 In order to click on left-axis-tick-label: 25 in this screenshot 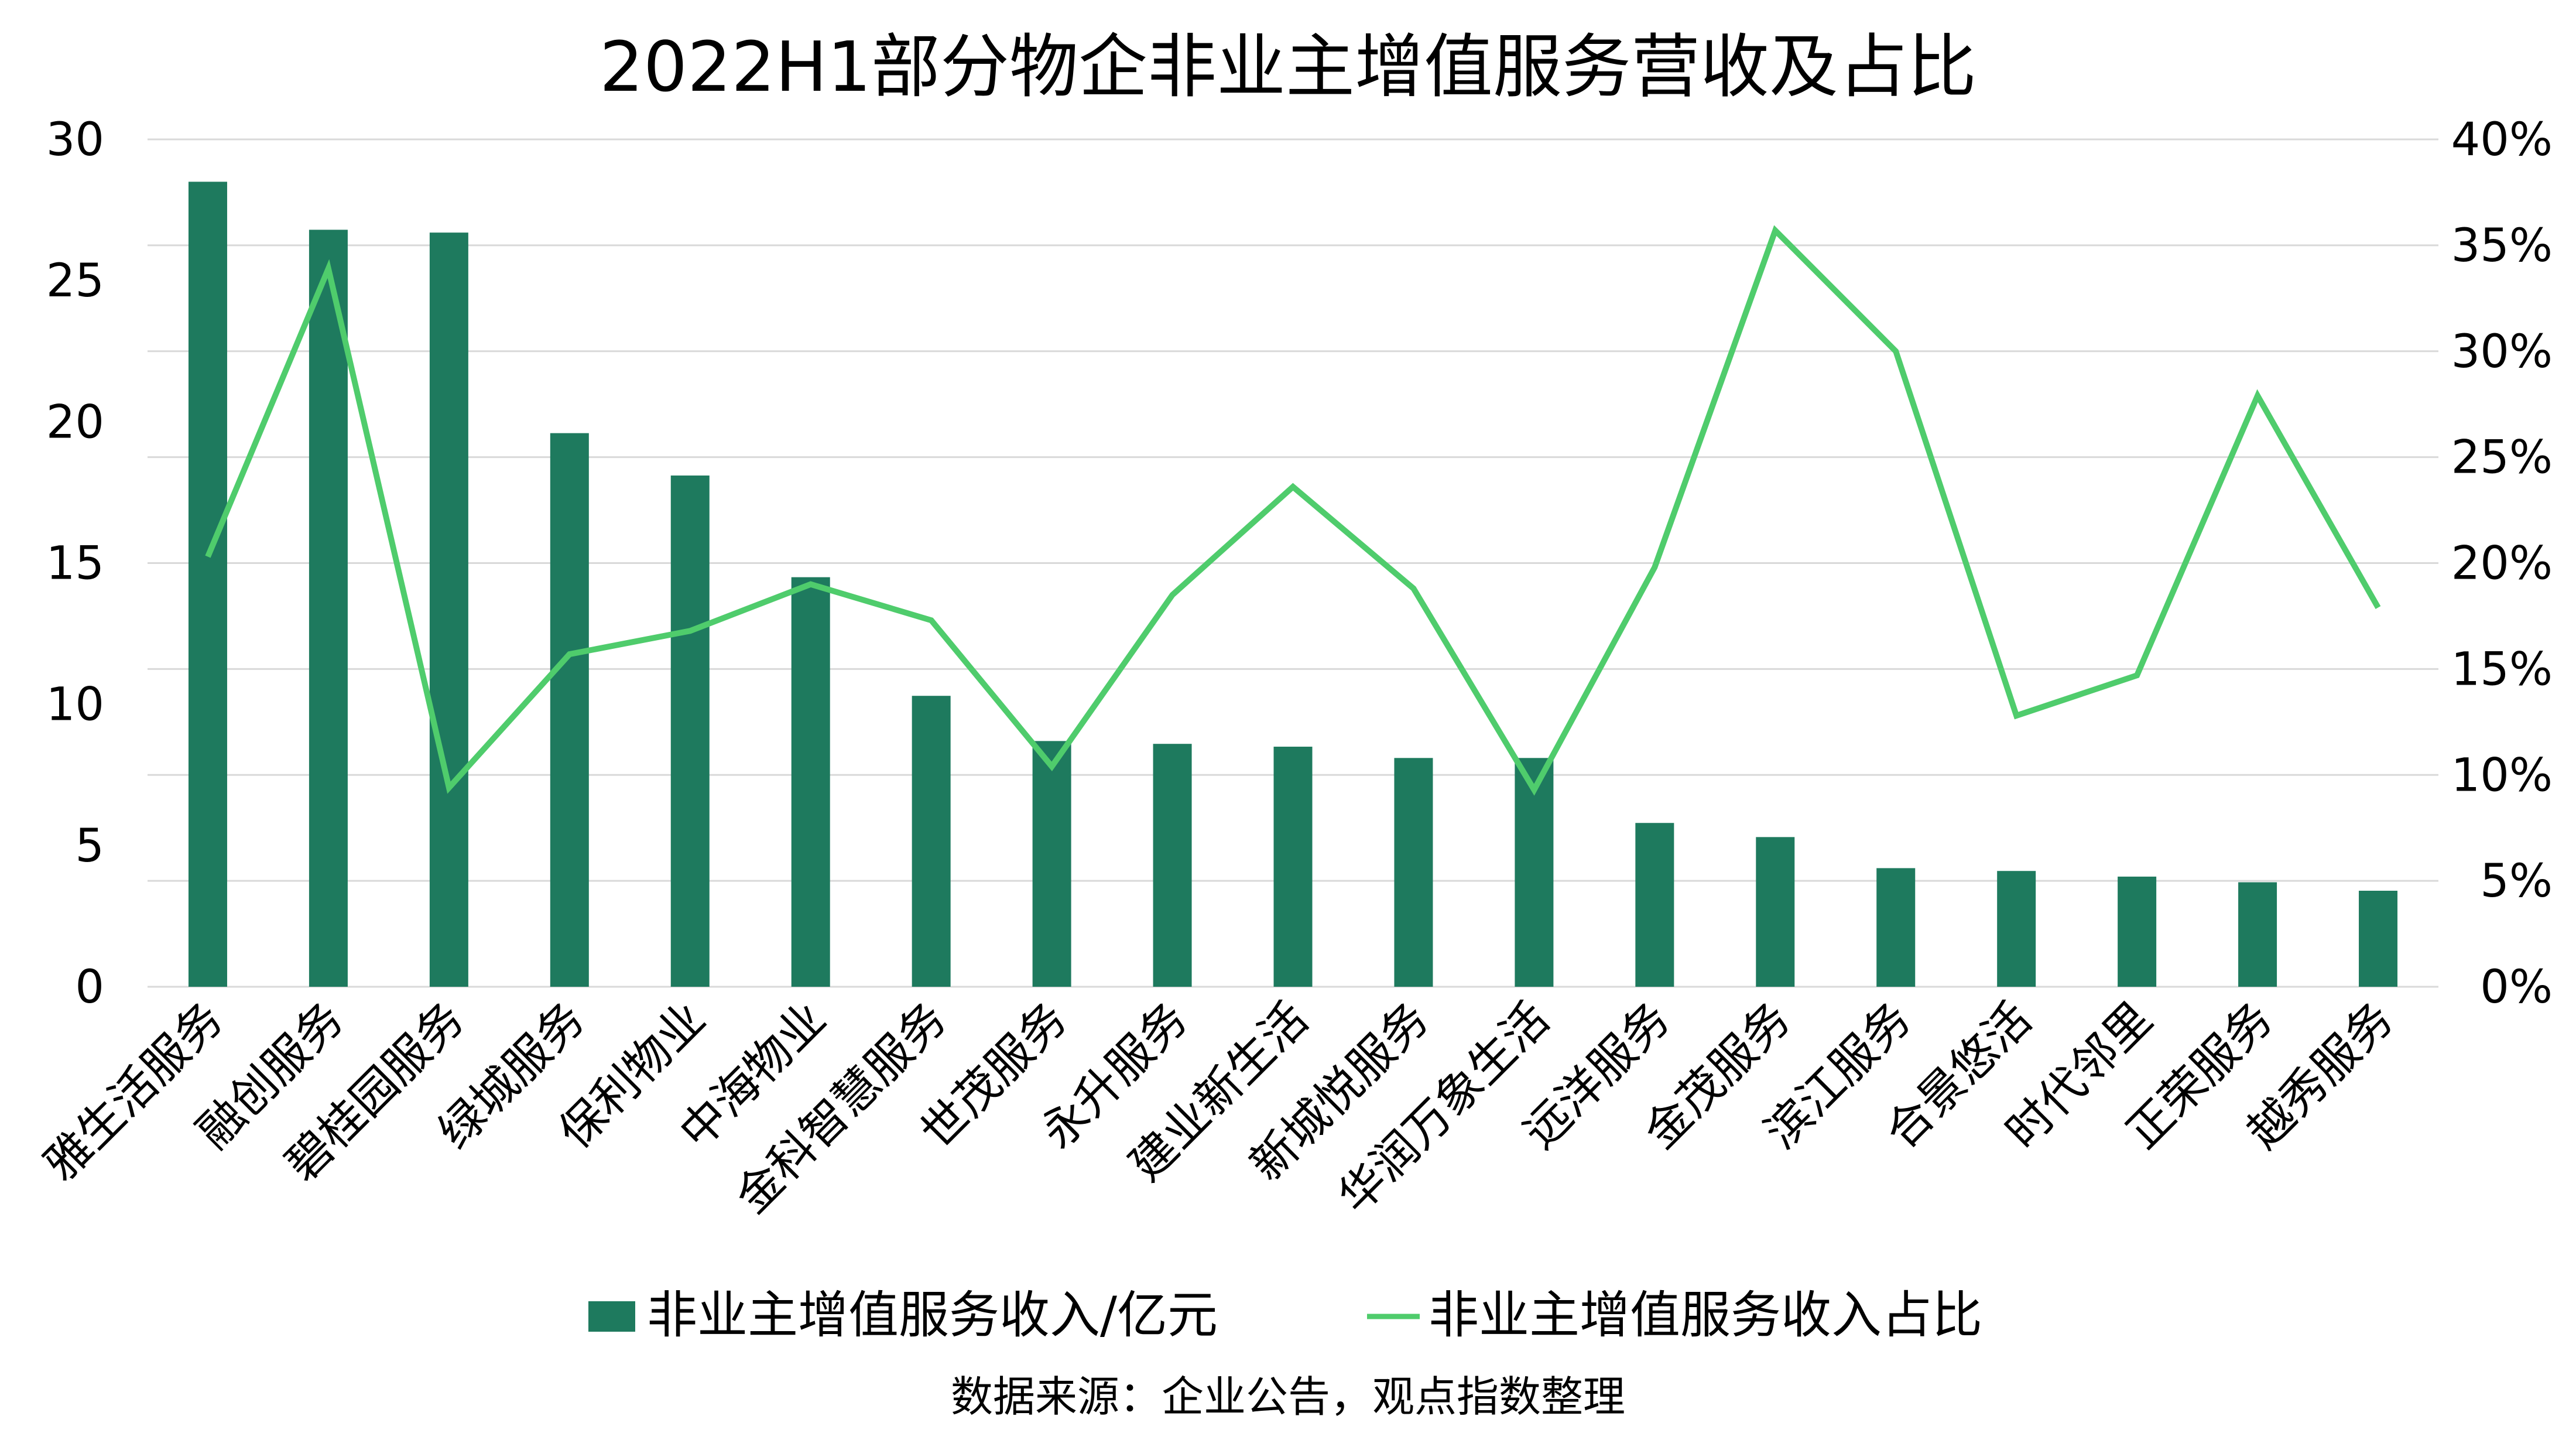, I will do `click(75, 281)`.